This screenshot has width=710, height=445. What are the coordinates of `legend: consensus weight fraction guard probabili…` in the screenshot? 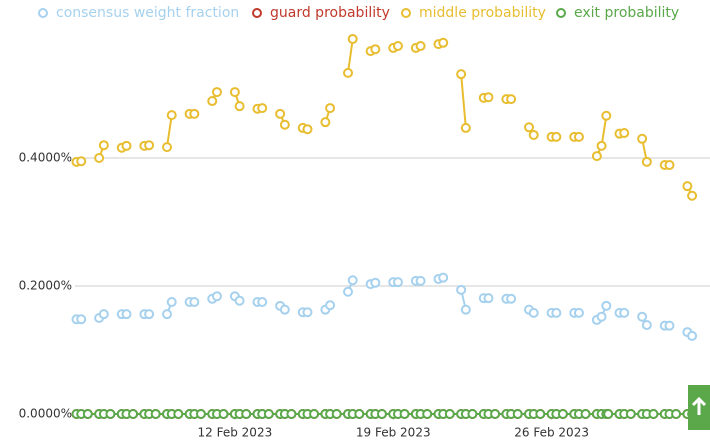 It's located at (358, 13).